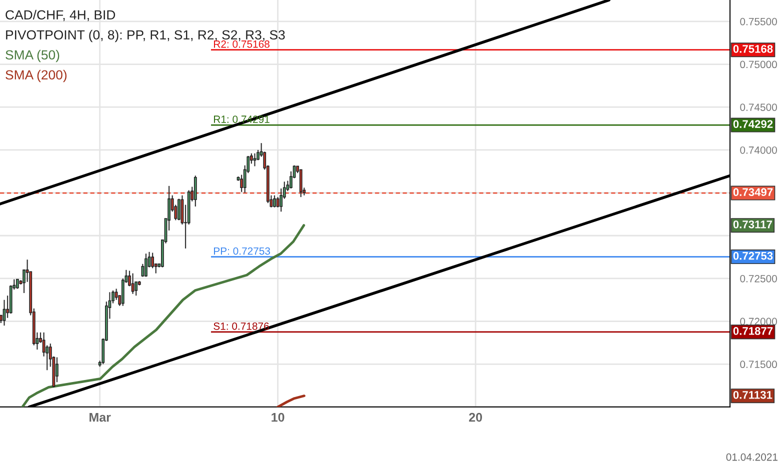 The height and width of the screenshot is (467, 781). I want to click on text: 0.71877, so click(753, 331).